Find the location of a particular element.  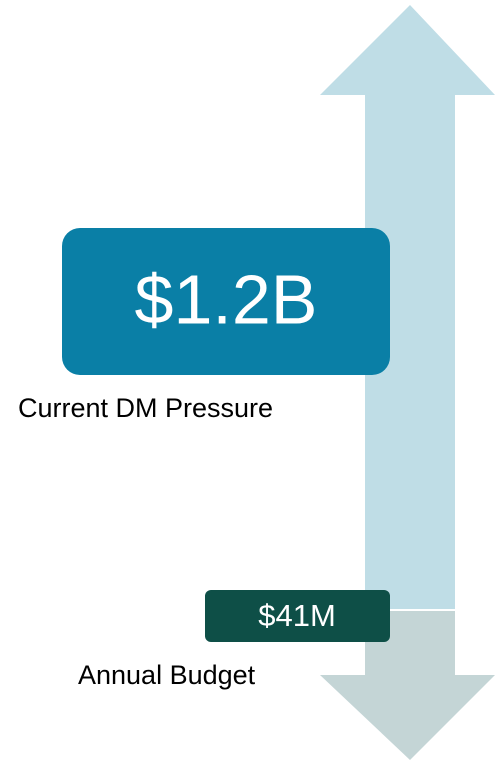

budget-label: Annual Budget is located at coordinates (167, 675).